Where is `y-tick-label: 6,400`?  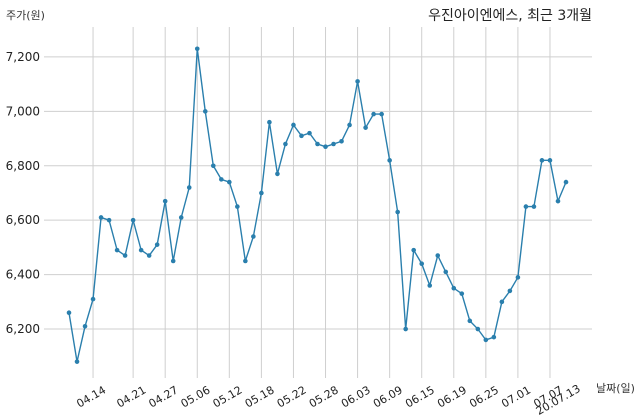 y-tick-label: 6,400 is located at coordinates (23, 275).